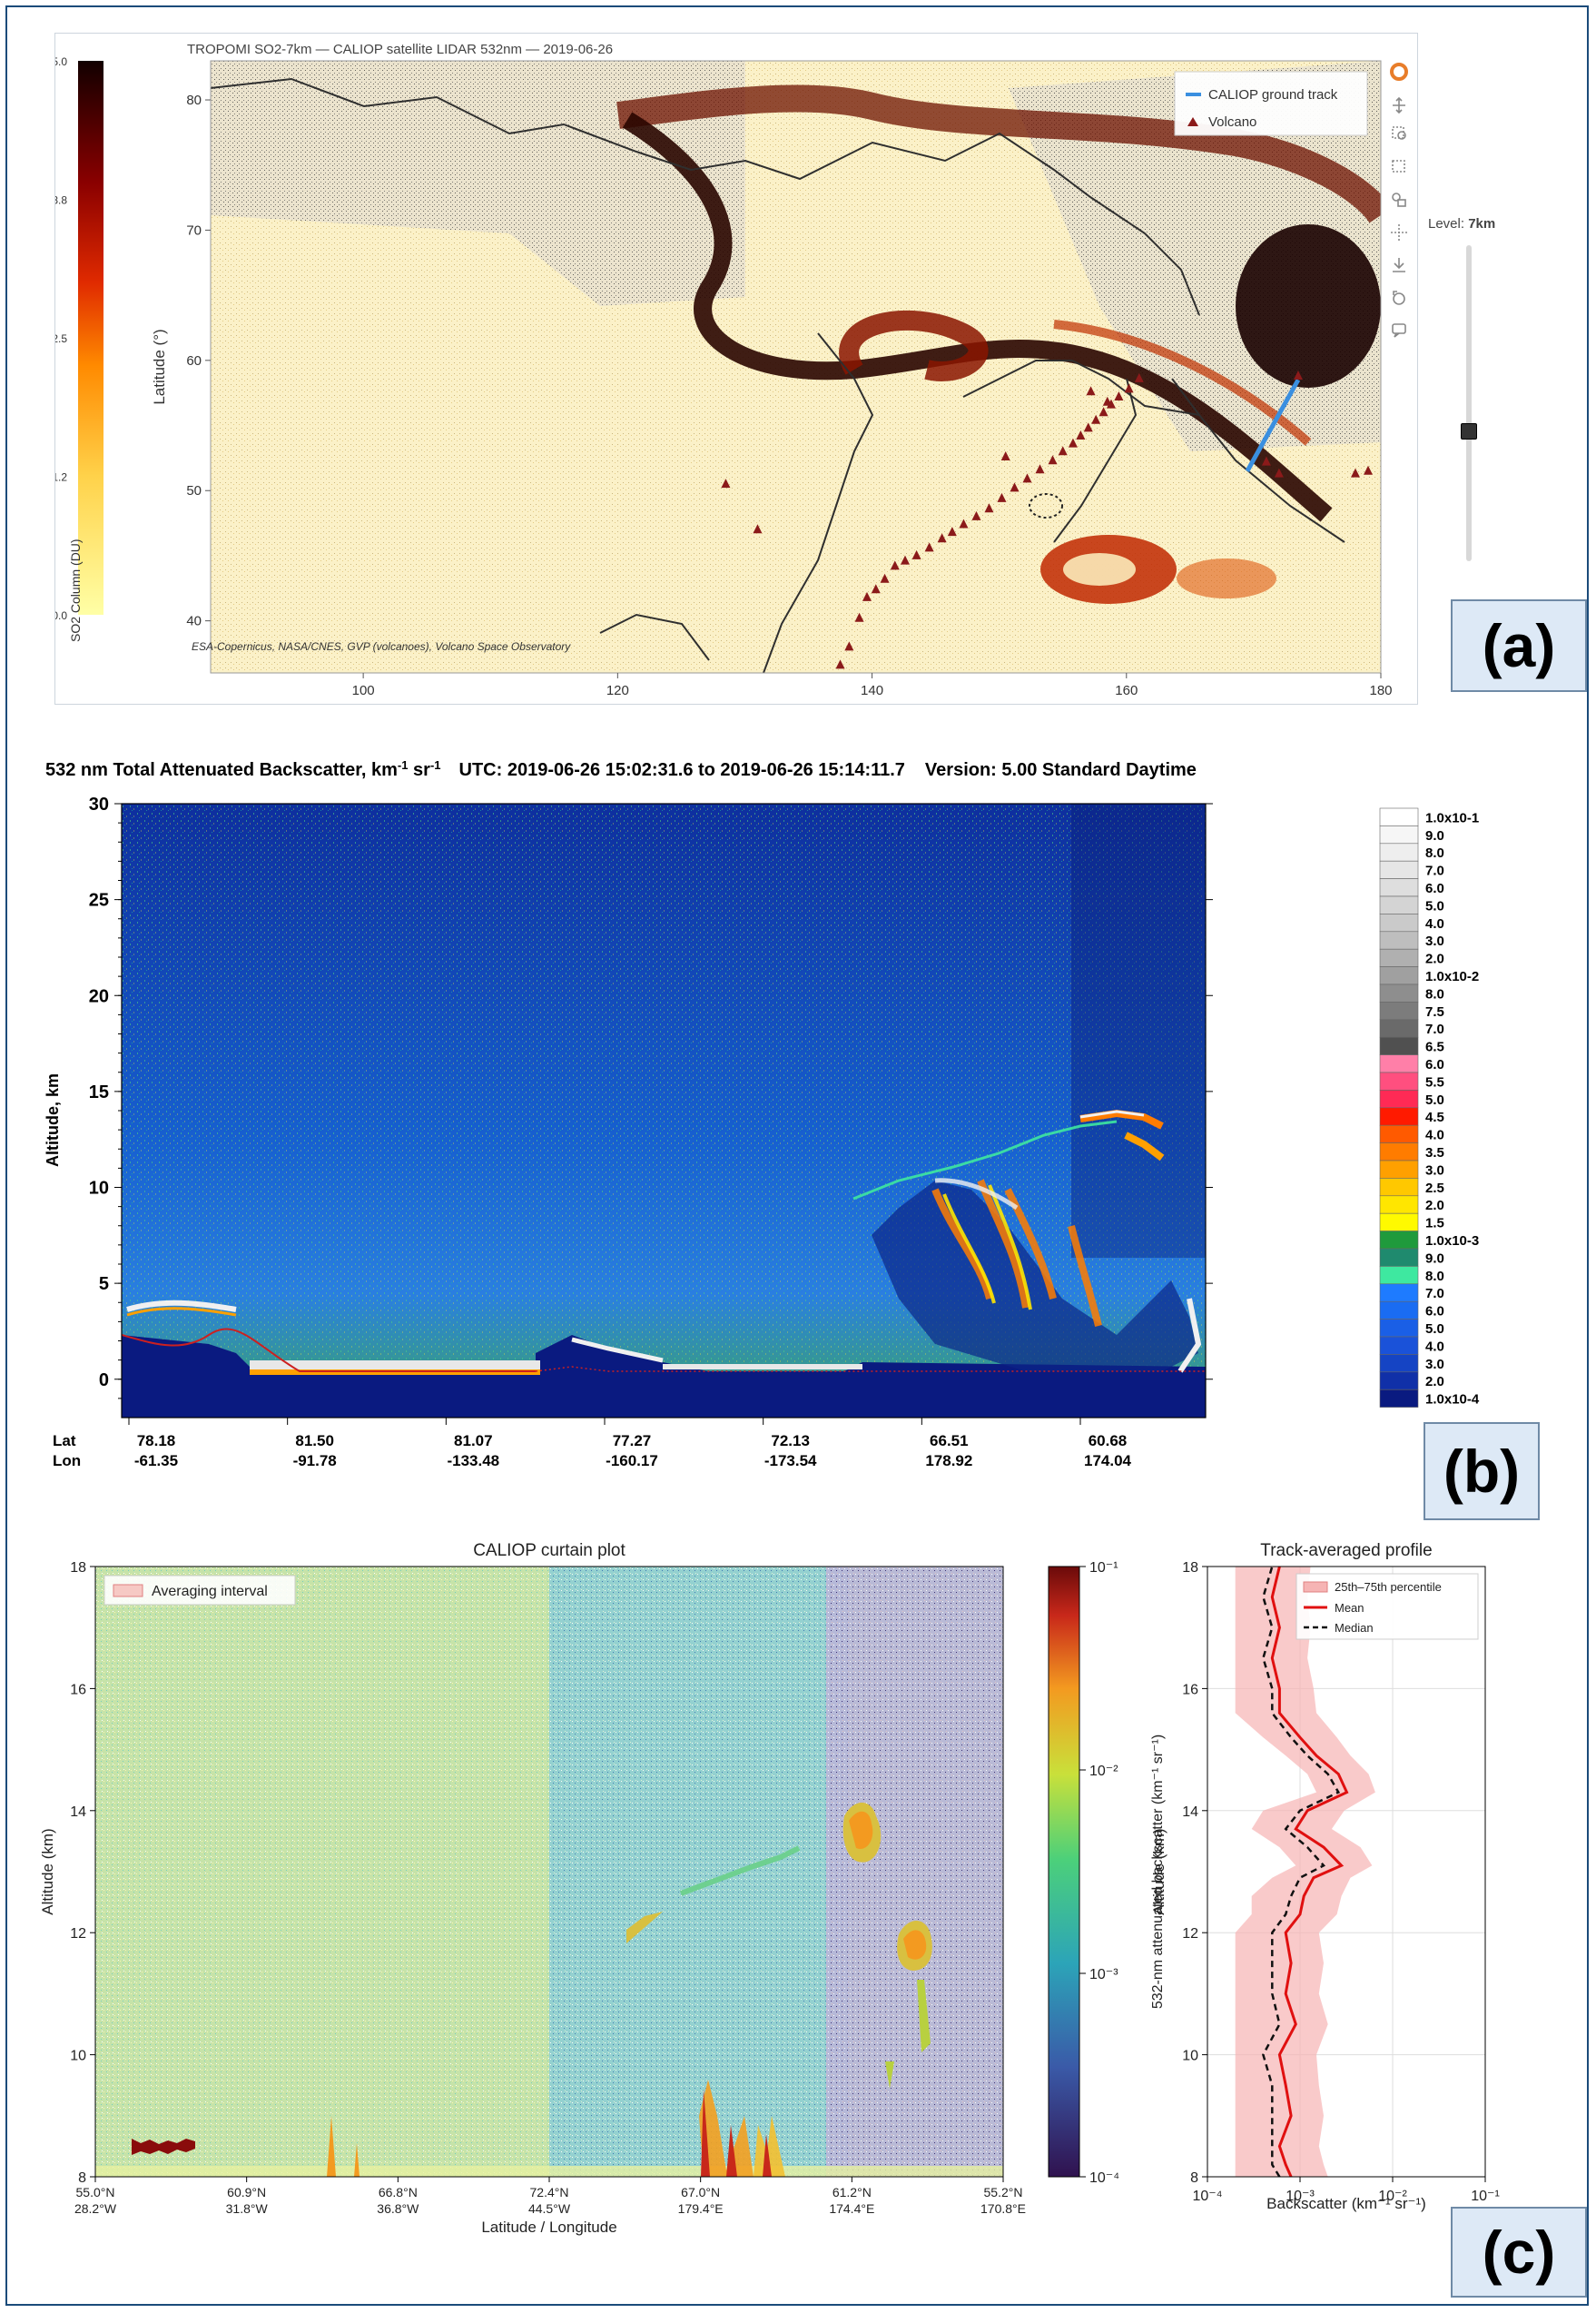 This screenshot has height=2313, width=1596. I want to click on level-value: 7km, so click(1482, 224).